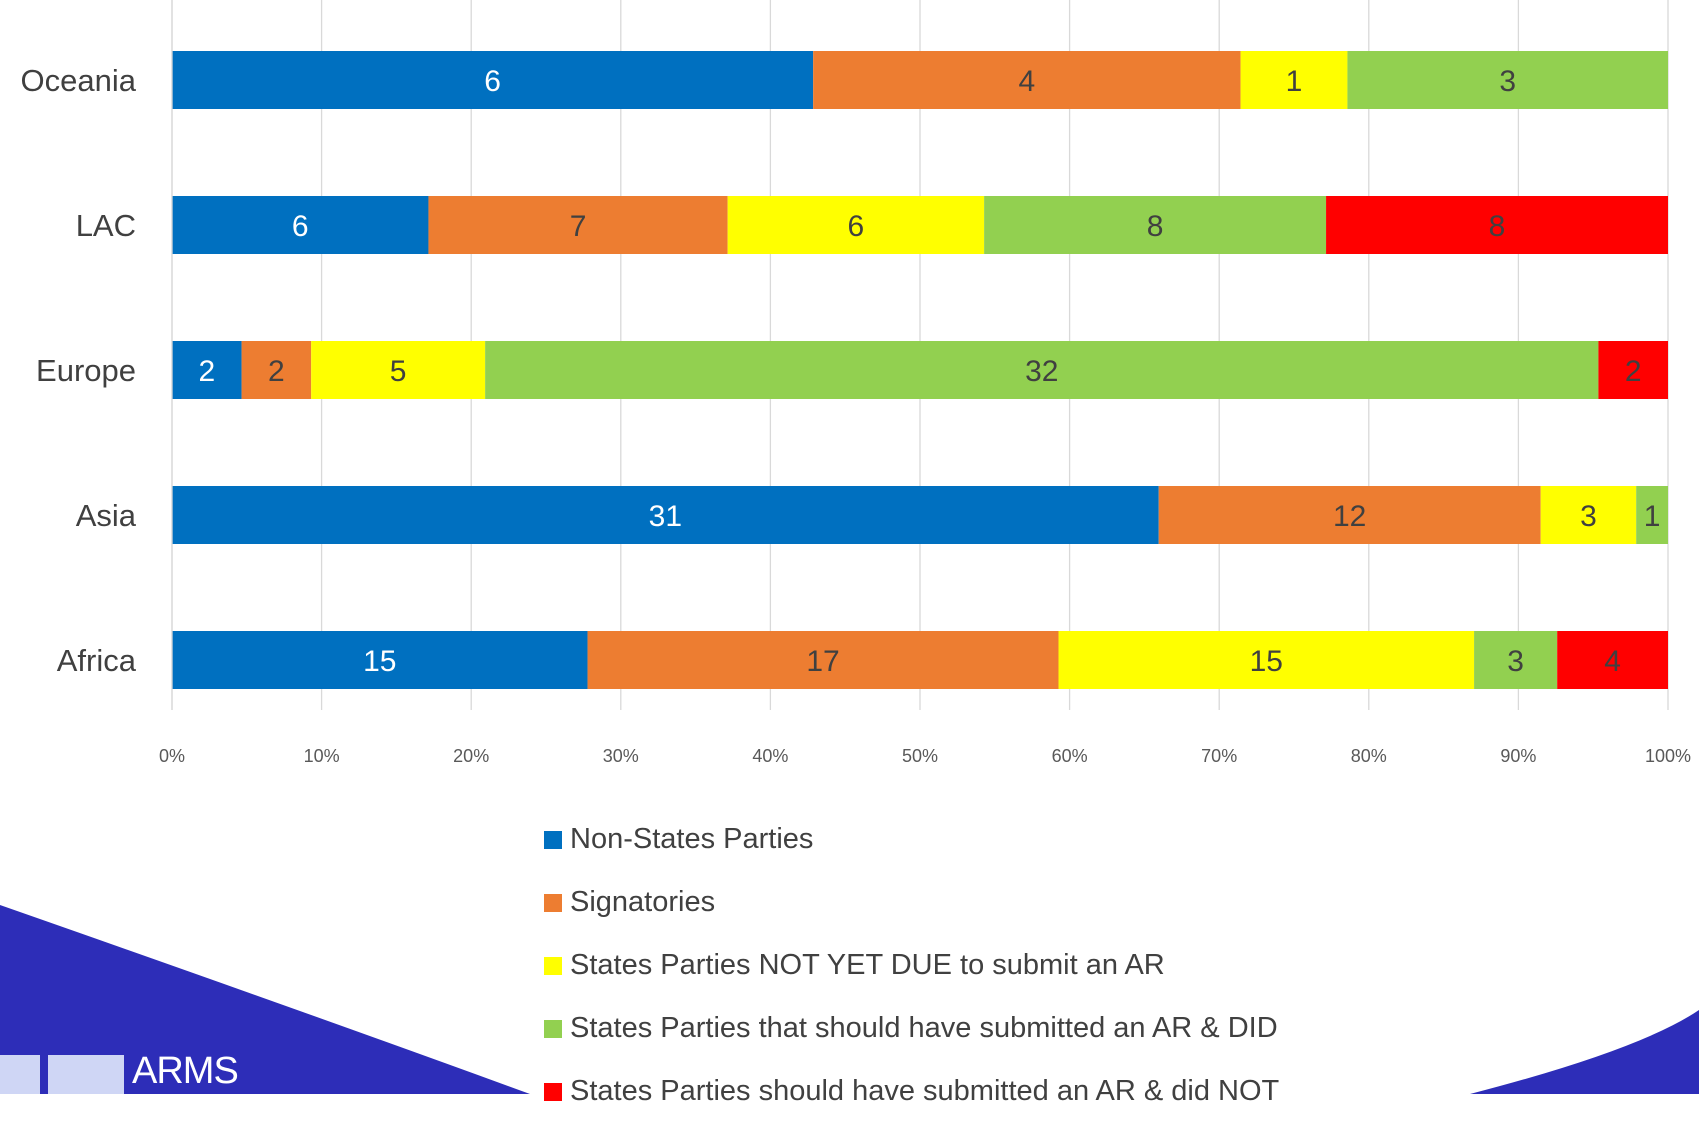 The width and height of the screenshot is (1699, 1123). I want to click on x-tick-label: 90%, so click(1518, 756).